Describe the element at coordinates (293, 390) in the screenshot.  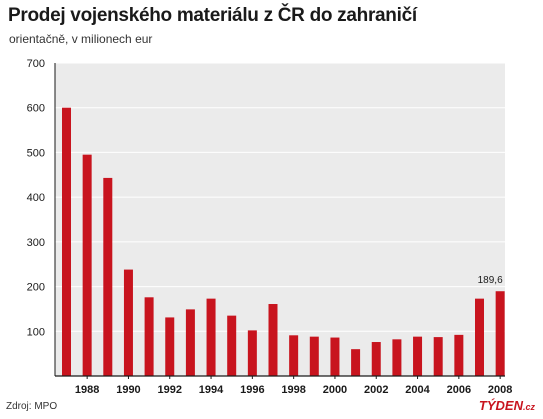
I see `x-tick-label: 1998` at that location.